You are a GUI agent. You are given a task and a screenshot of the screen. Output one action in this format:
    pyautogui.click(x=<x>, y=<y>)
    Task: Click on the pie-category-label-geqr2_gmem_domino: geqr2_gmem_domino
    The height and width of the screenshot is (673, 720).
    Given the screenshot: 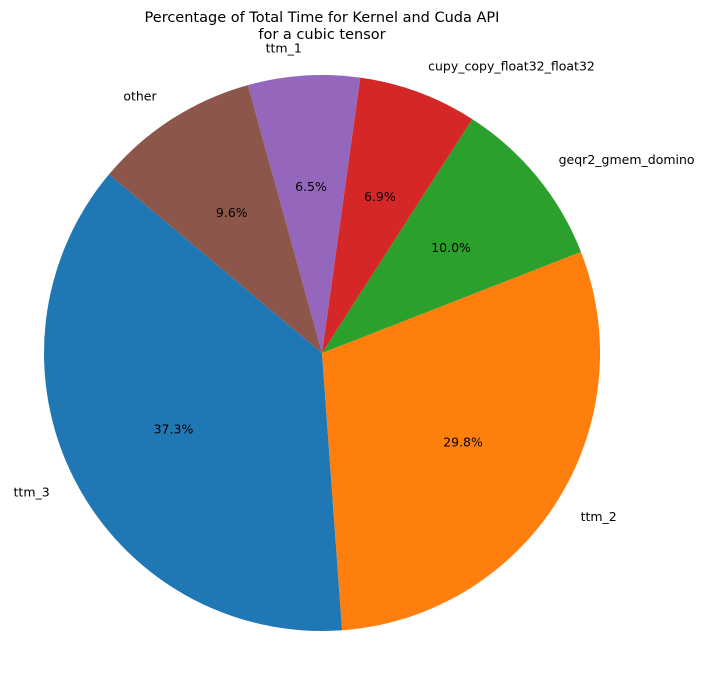 What is the action you would take?
    pyautogui.click(x=627, y=159)
    